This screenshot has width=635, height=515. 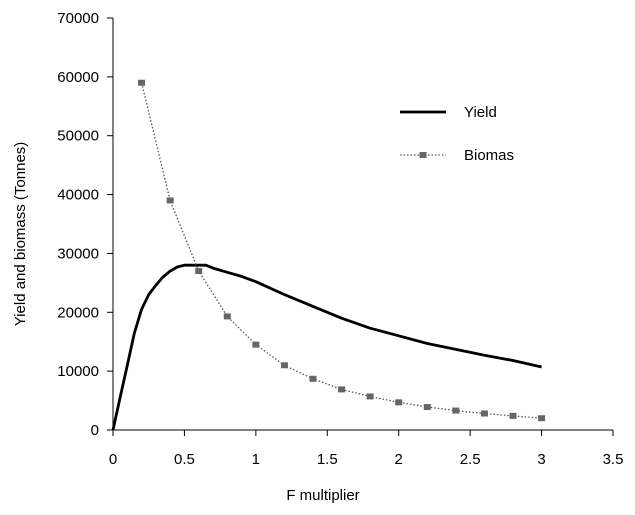 What do you see at coordinates (78, 136) in the screenshot?
I see `y-tick-label: 50000` at bounding box center [78, 136].